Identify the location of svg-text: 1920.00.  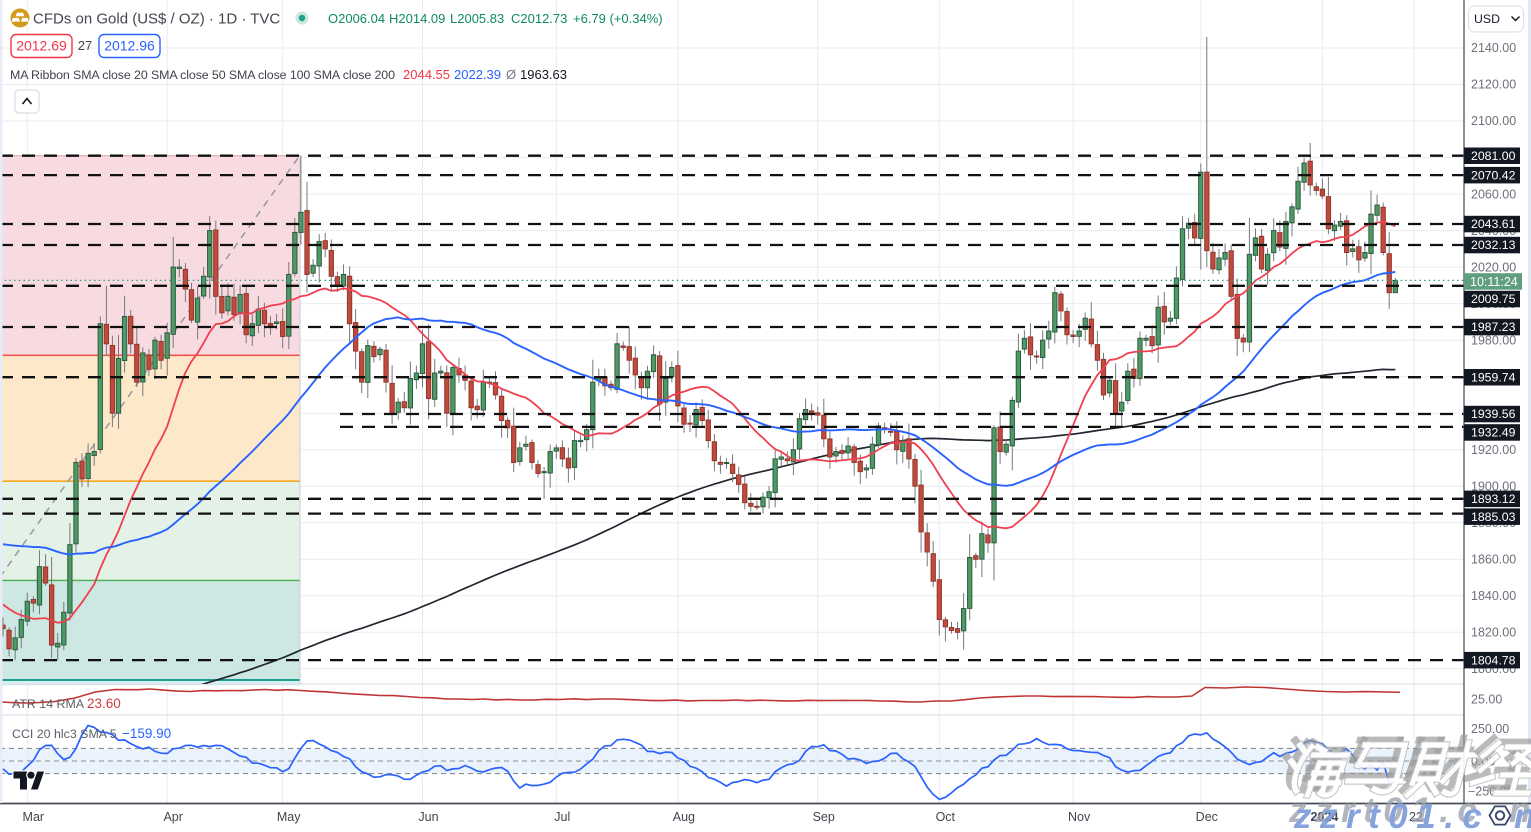
(1493, 450).